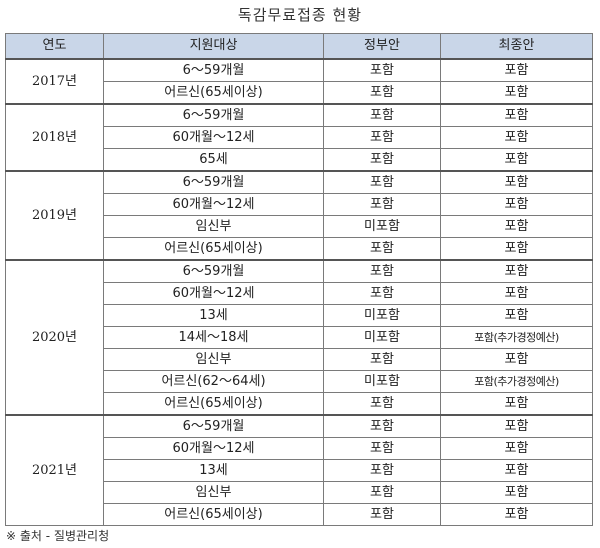 This screenshot has width=600, height=548. What do you see at coordinates (382, 46) in the screenshot?
I see `header-government-plan: 정부안` at bounding box center [382, 46].